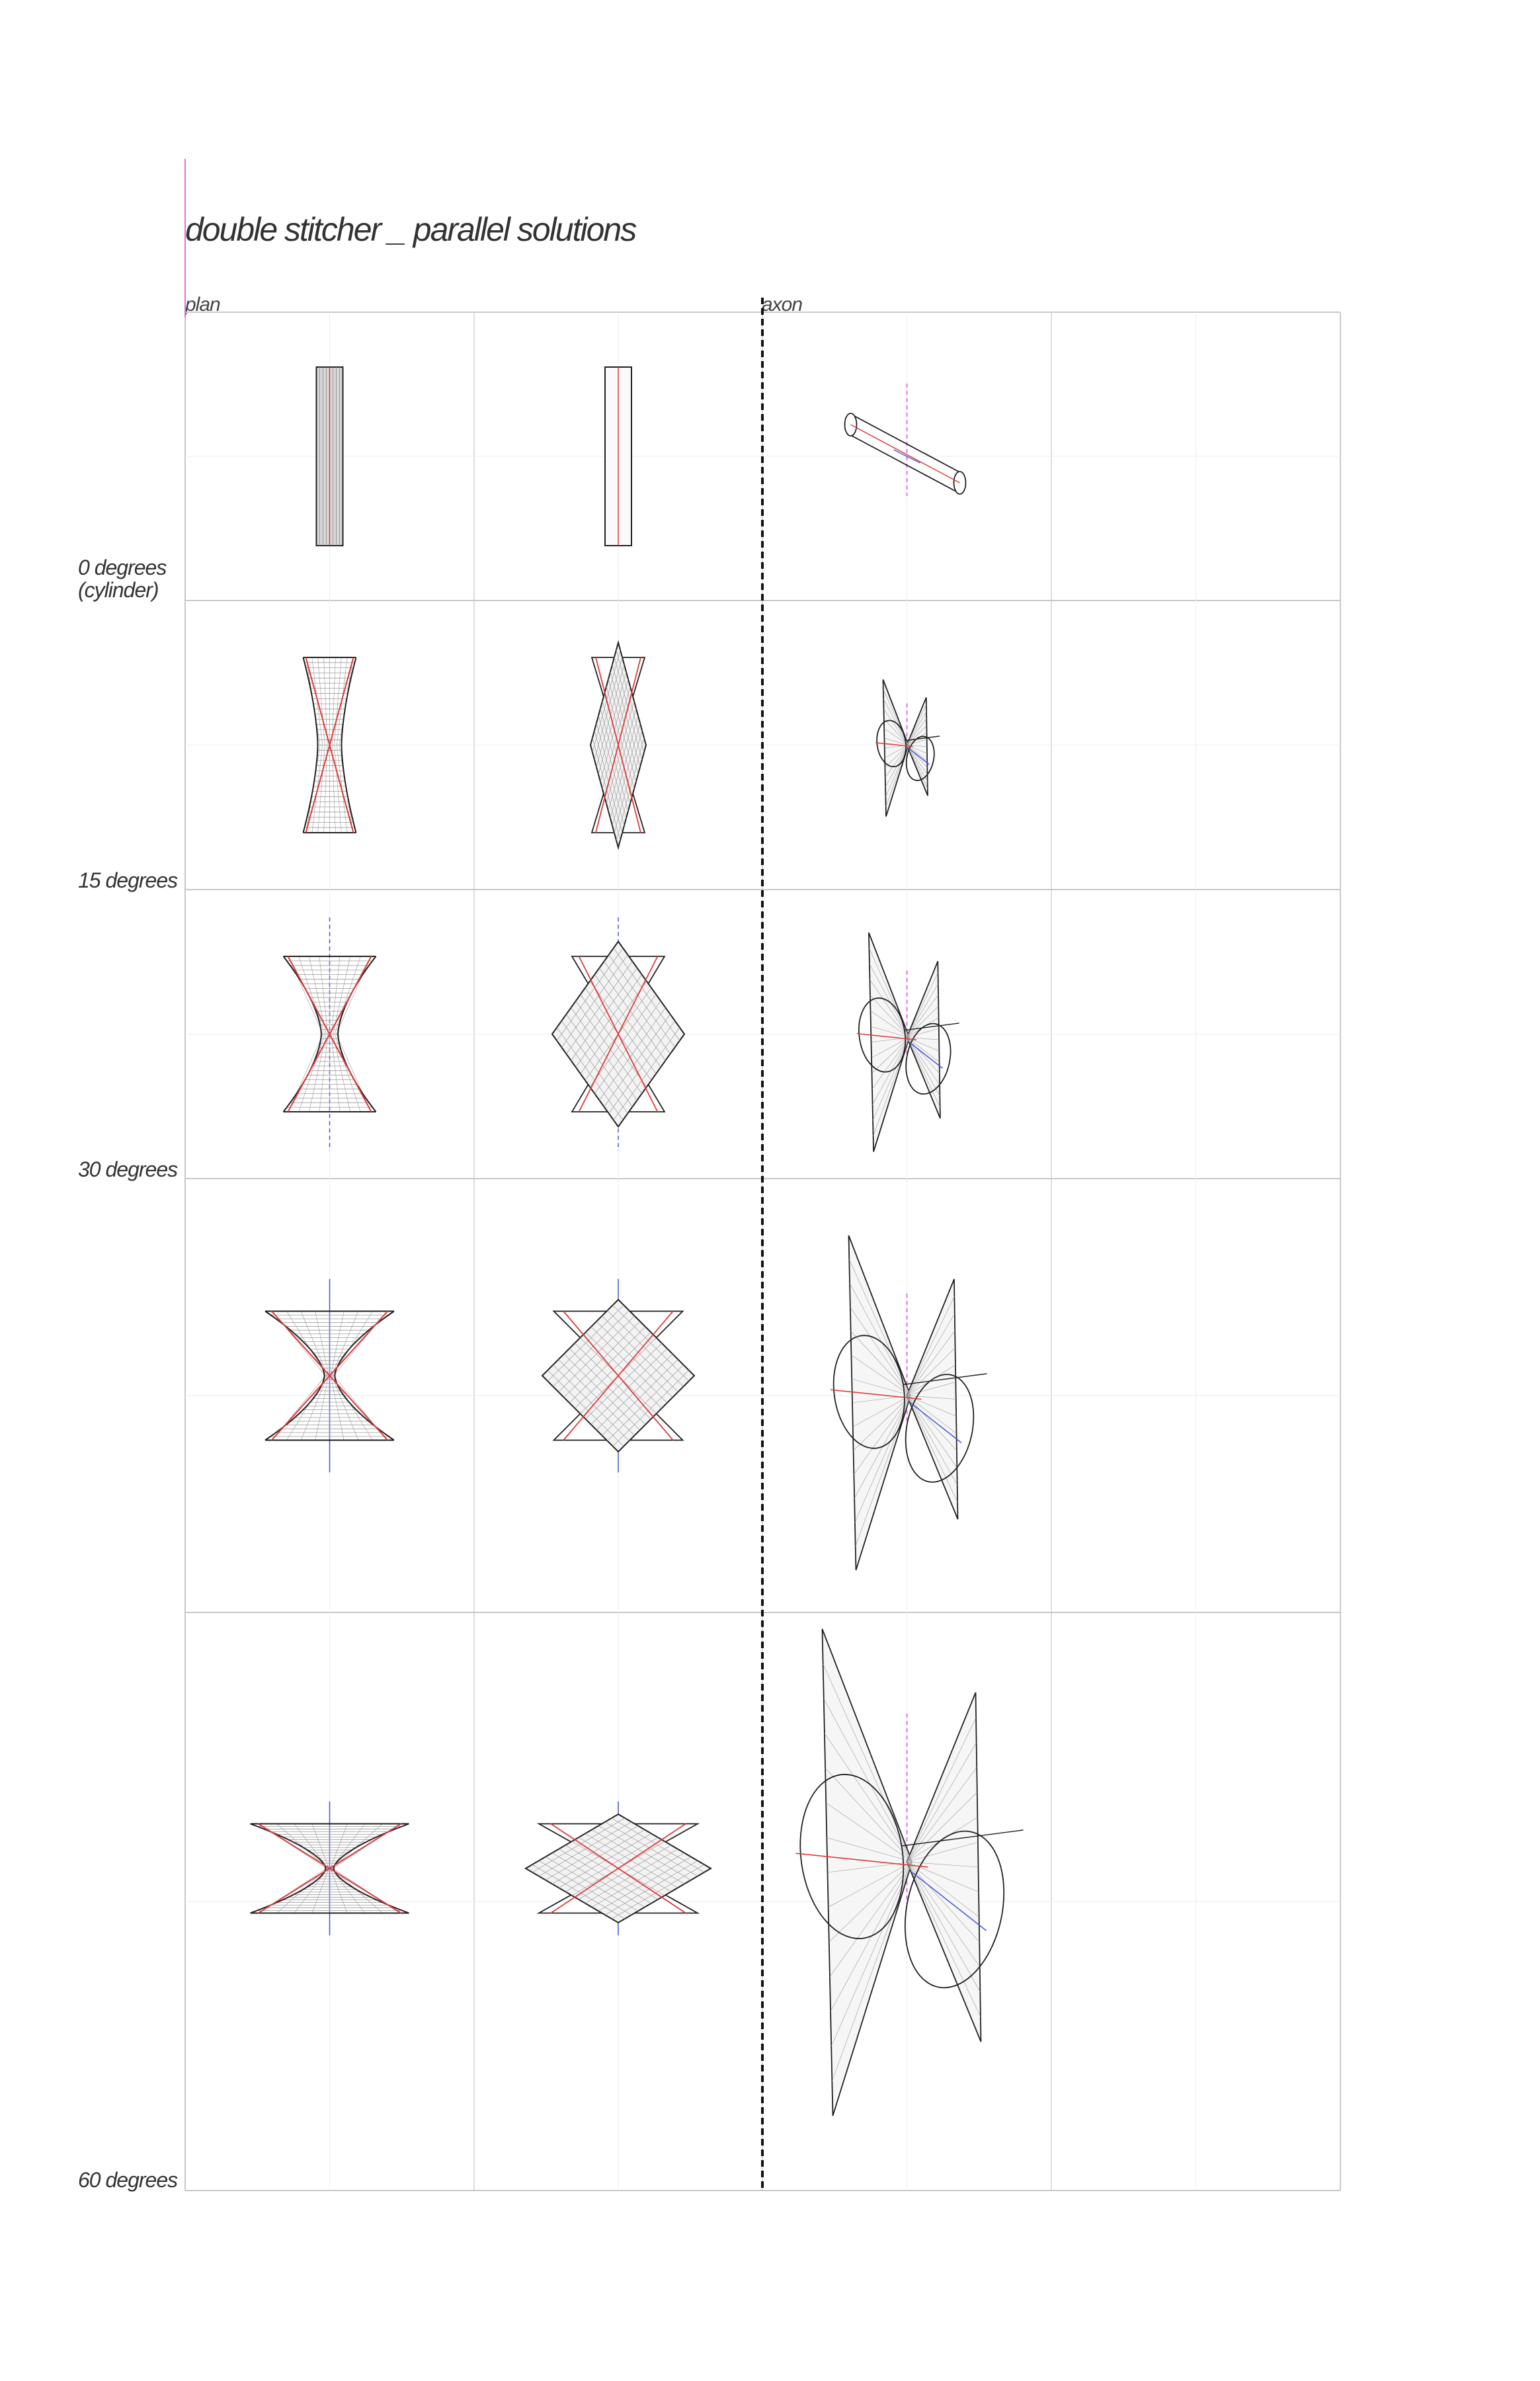  I want to click on row-sublabel-0: (cylinder), so click(119, 590).